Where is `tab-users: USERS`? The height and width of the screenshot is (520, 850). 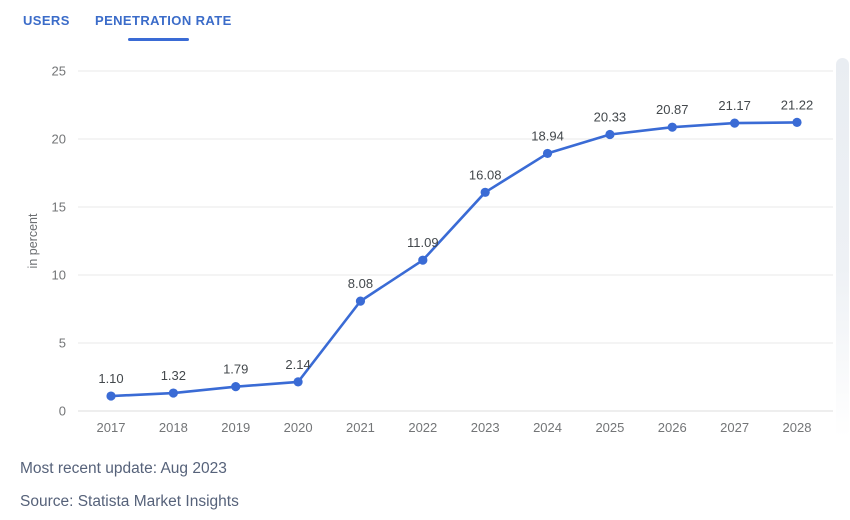 tab-users: USERS is located at coordinates (46, 20).